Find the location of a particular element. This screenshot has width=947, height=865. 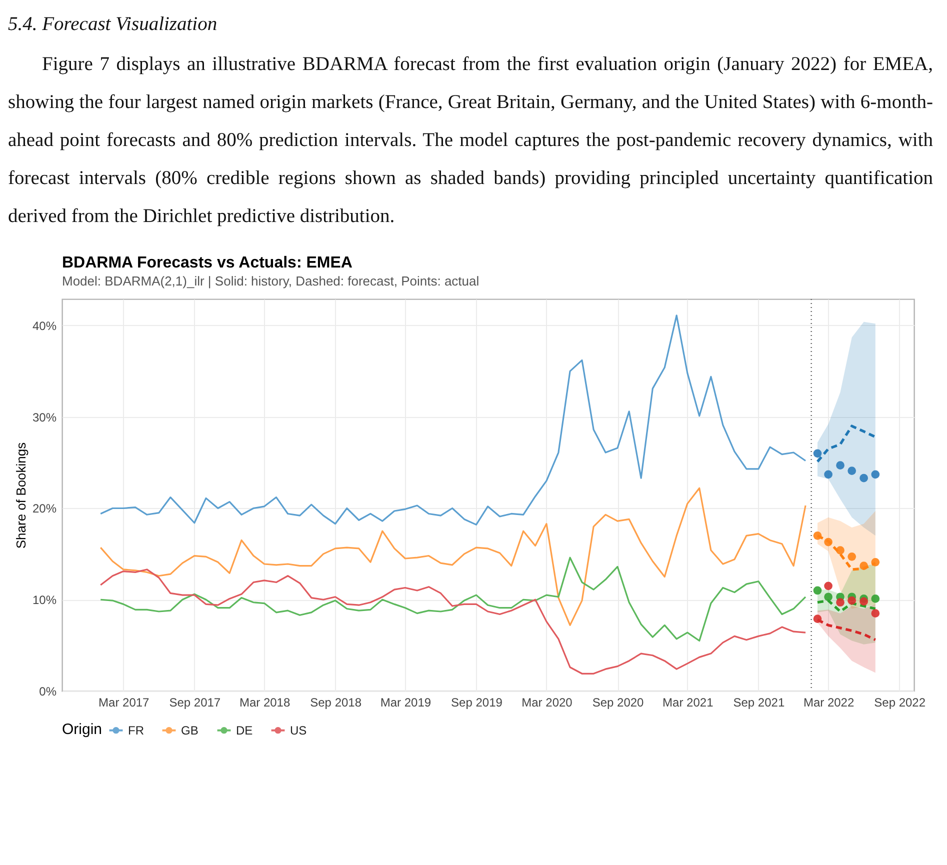

x-tick-label: Sep 2019 is located at coordinates (477, 703).